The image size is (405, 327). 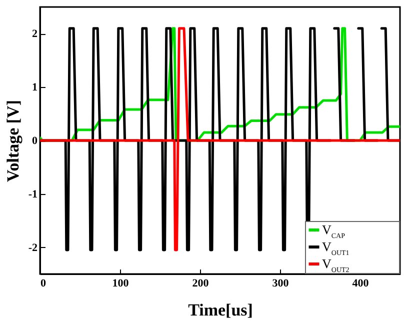 I want to click on y-axis-title: Voltage [V], so click(x=12, y=141).